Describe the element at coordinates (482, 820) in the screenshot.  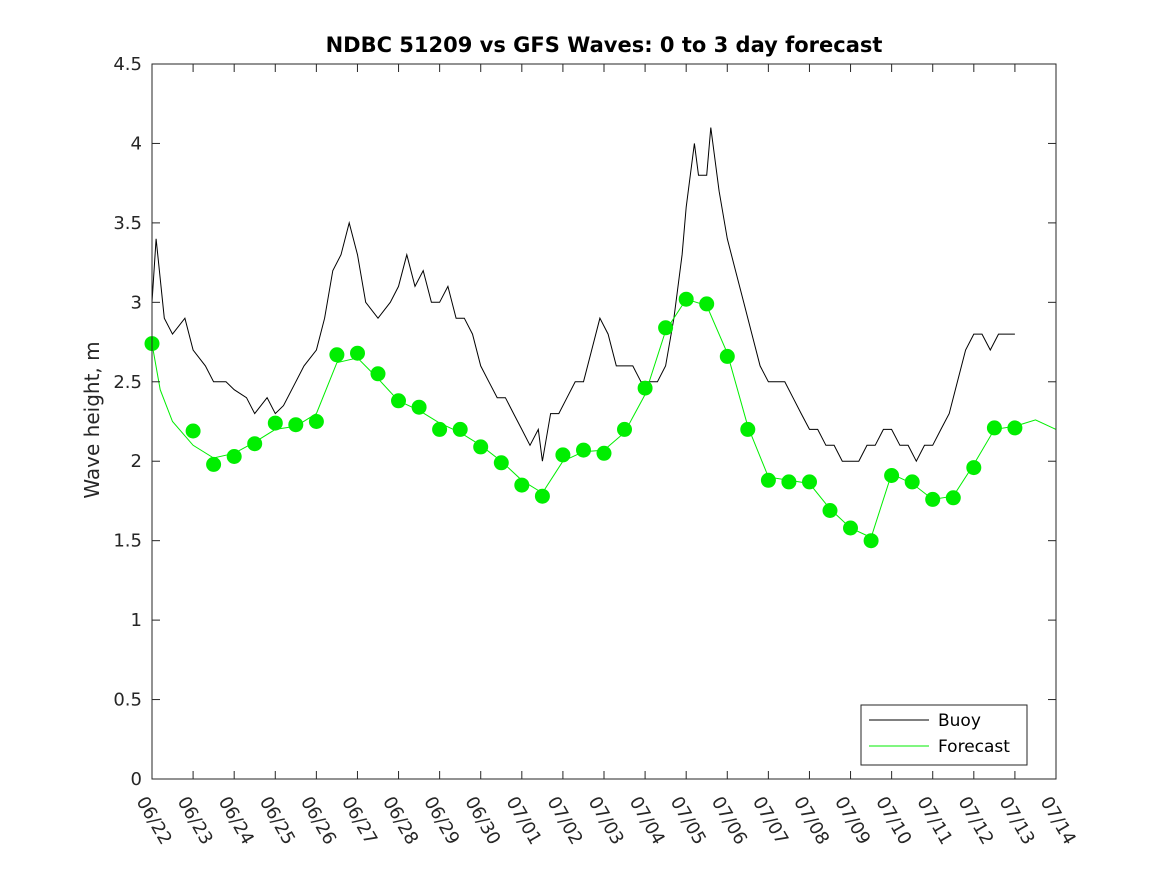
I see `x-tick-label: 06/30` at that location.